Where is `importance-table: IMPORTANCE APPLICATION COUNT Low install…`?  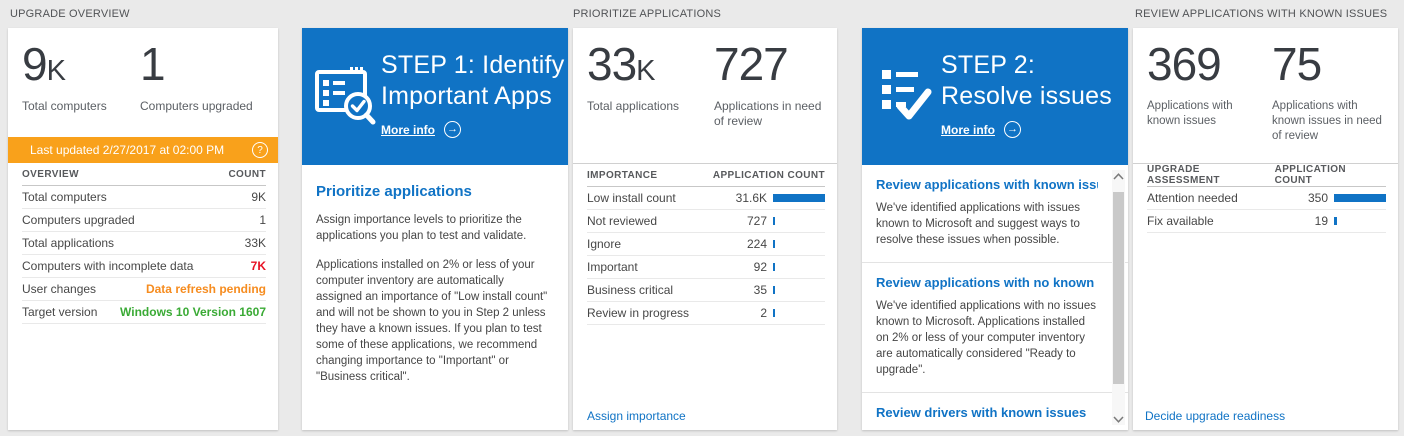
importance-table: IMPORTANCE APPLICATION COUNT Low install… is located at coordinates (705, 244).